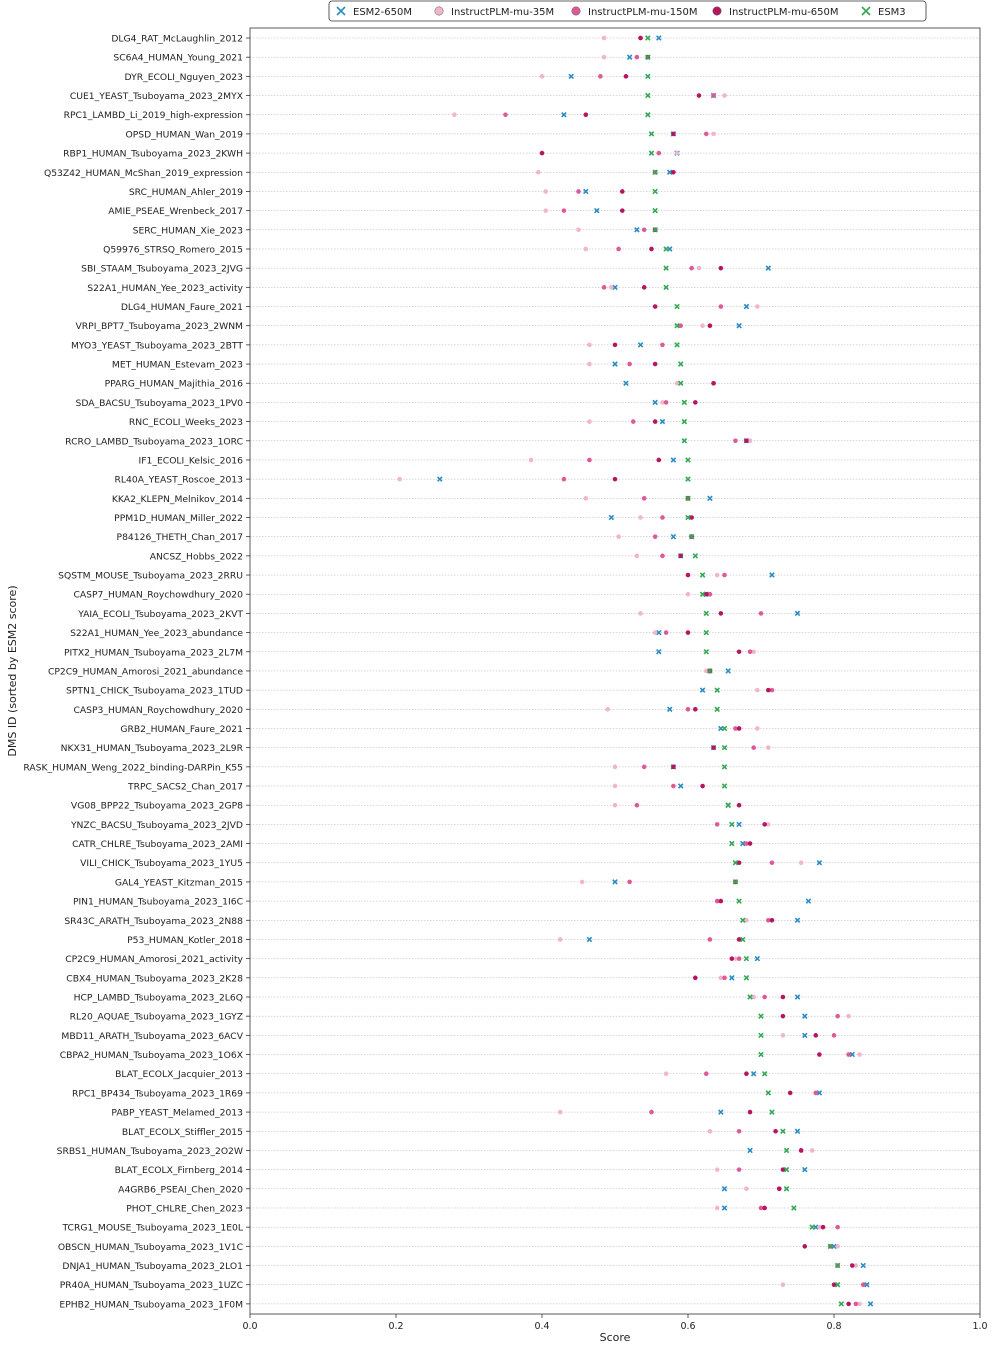 The image size is (997, 1354). What do you see at coordinates (179, 480) in the screenshot?
I see `y-tick-label: RL40A_YEAST_Roscoe_2013` at bounding box center [179, 480].